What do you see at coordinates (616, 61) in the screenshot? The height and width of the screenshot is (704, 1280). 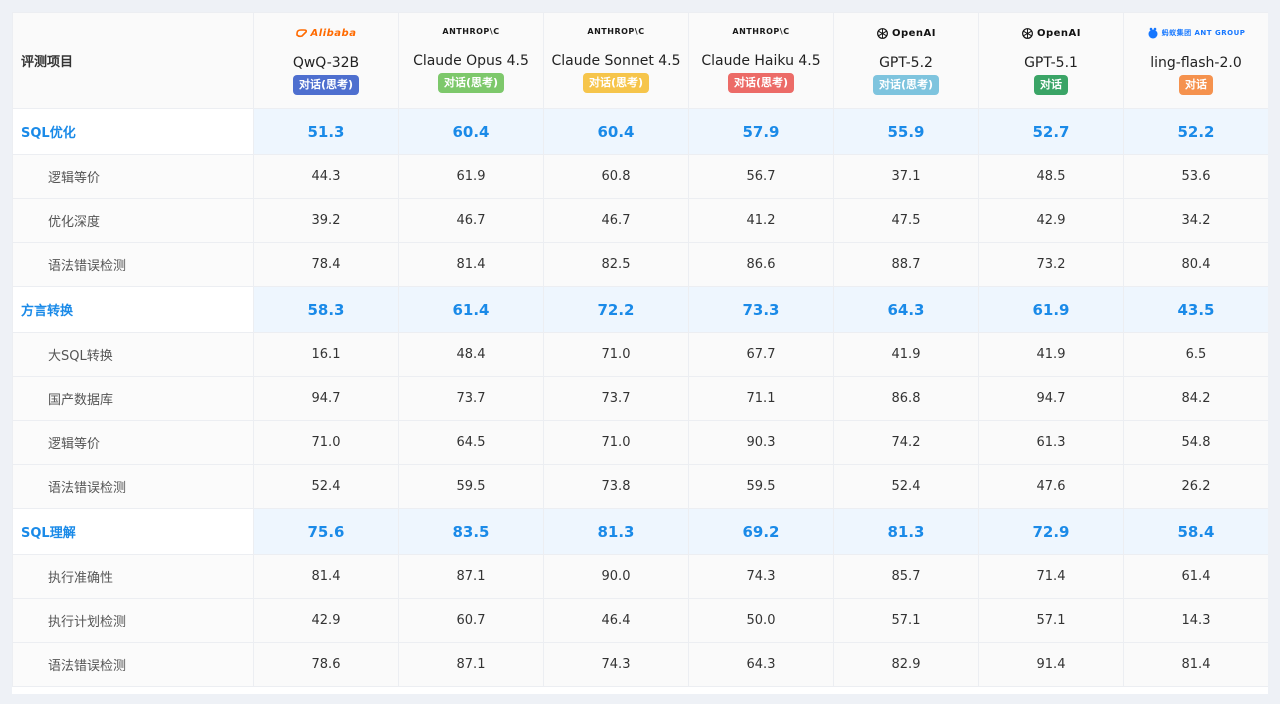 I see `model-name: Claude Sonnet 4.5` at bounding box center [616, 61].